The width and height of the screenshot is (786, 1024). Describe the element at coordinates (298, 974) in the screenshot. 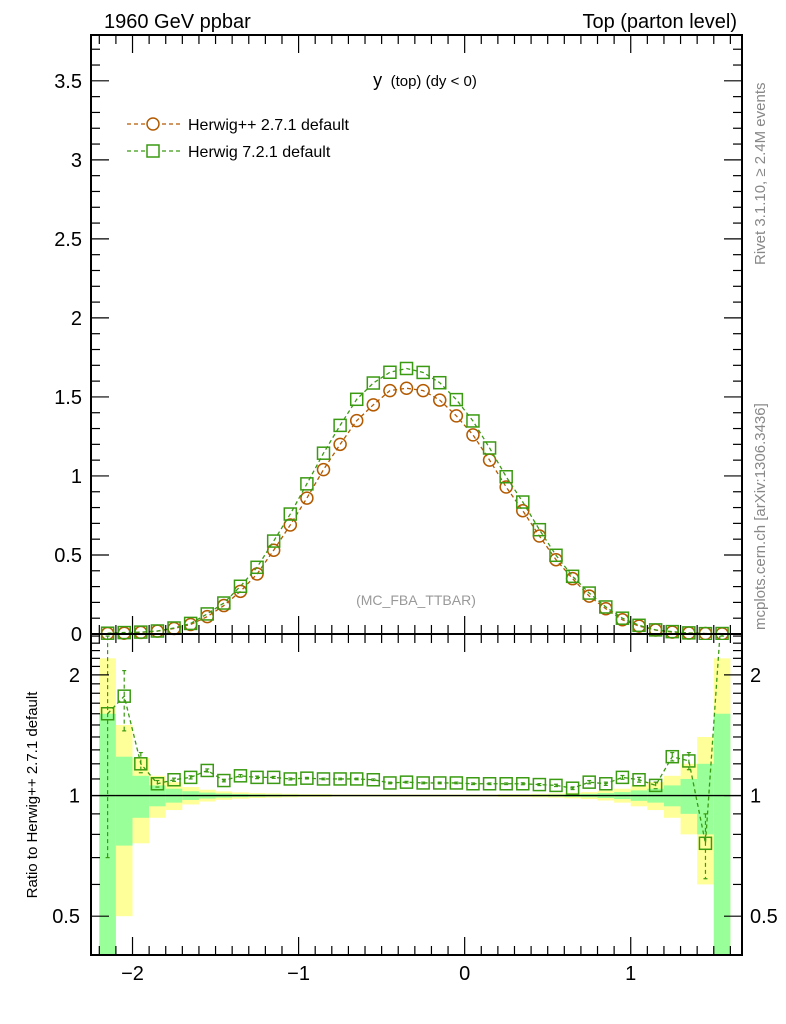

I see `x-tick-label: −1` at that location.